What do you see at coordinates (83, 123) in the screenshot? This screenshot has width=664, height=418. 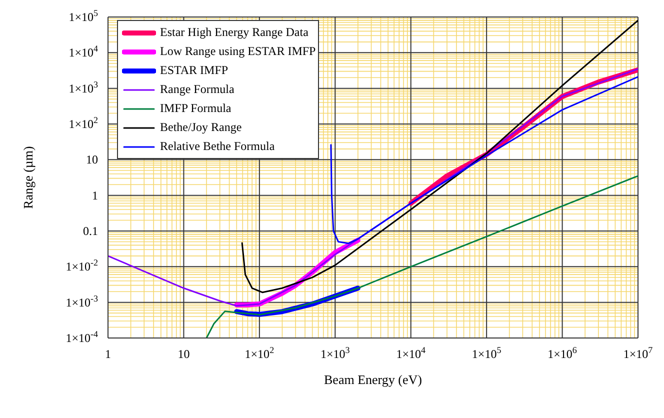 I see `y-tick-label: 1×10$^{2}$` at bounding box center [83, 123].